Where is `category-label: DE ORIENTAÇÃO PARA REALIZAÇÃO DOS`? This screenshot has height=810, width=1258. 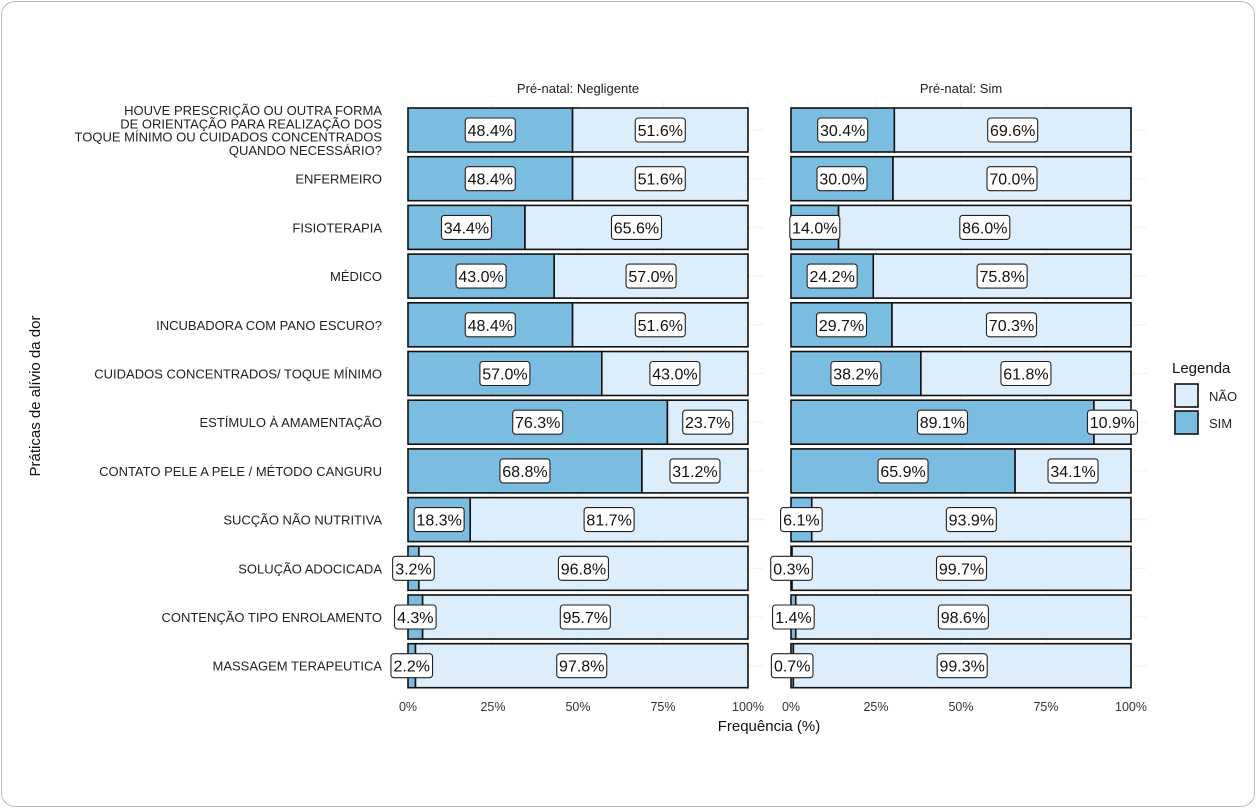 category-label: DE ORIENTAÇÃO PARA REALIZAÇÃO DOS is located at coordinates (251, 123).